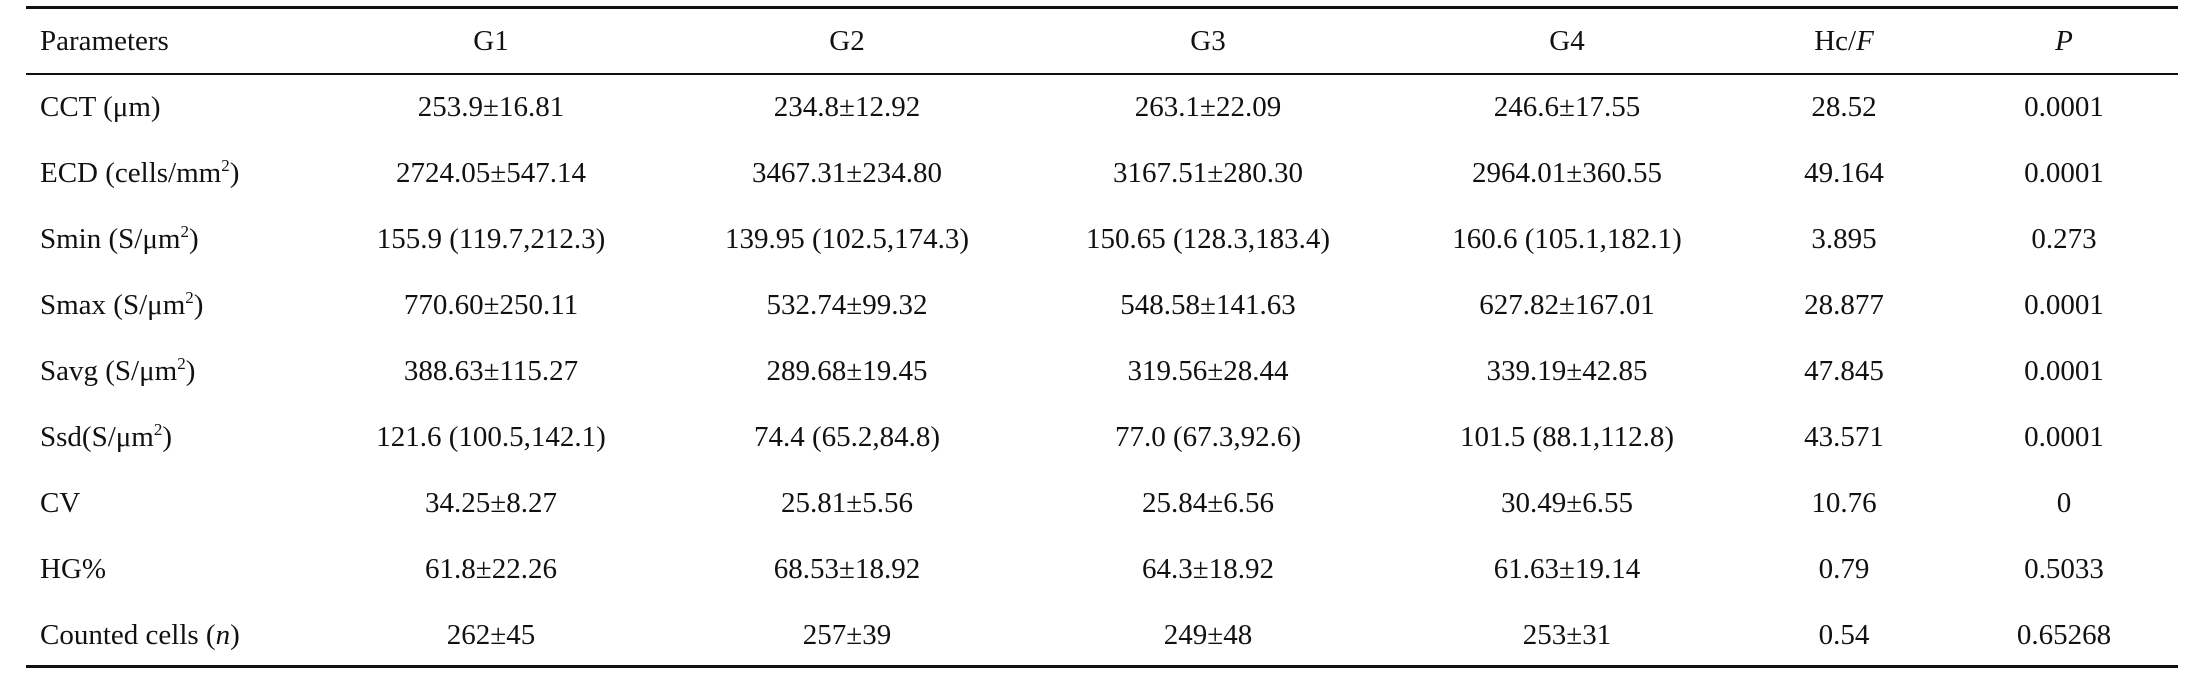 This screenshot has width=2206, height=676. I want to click on text-part: G1, so click(491, 41).